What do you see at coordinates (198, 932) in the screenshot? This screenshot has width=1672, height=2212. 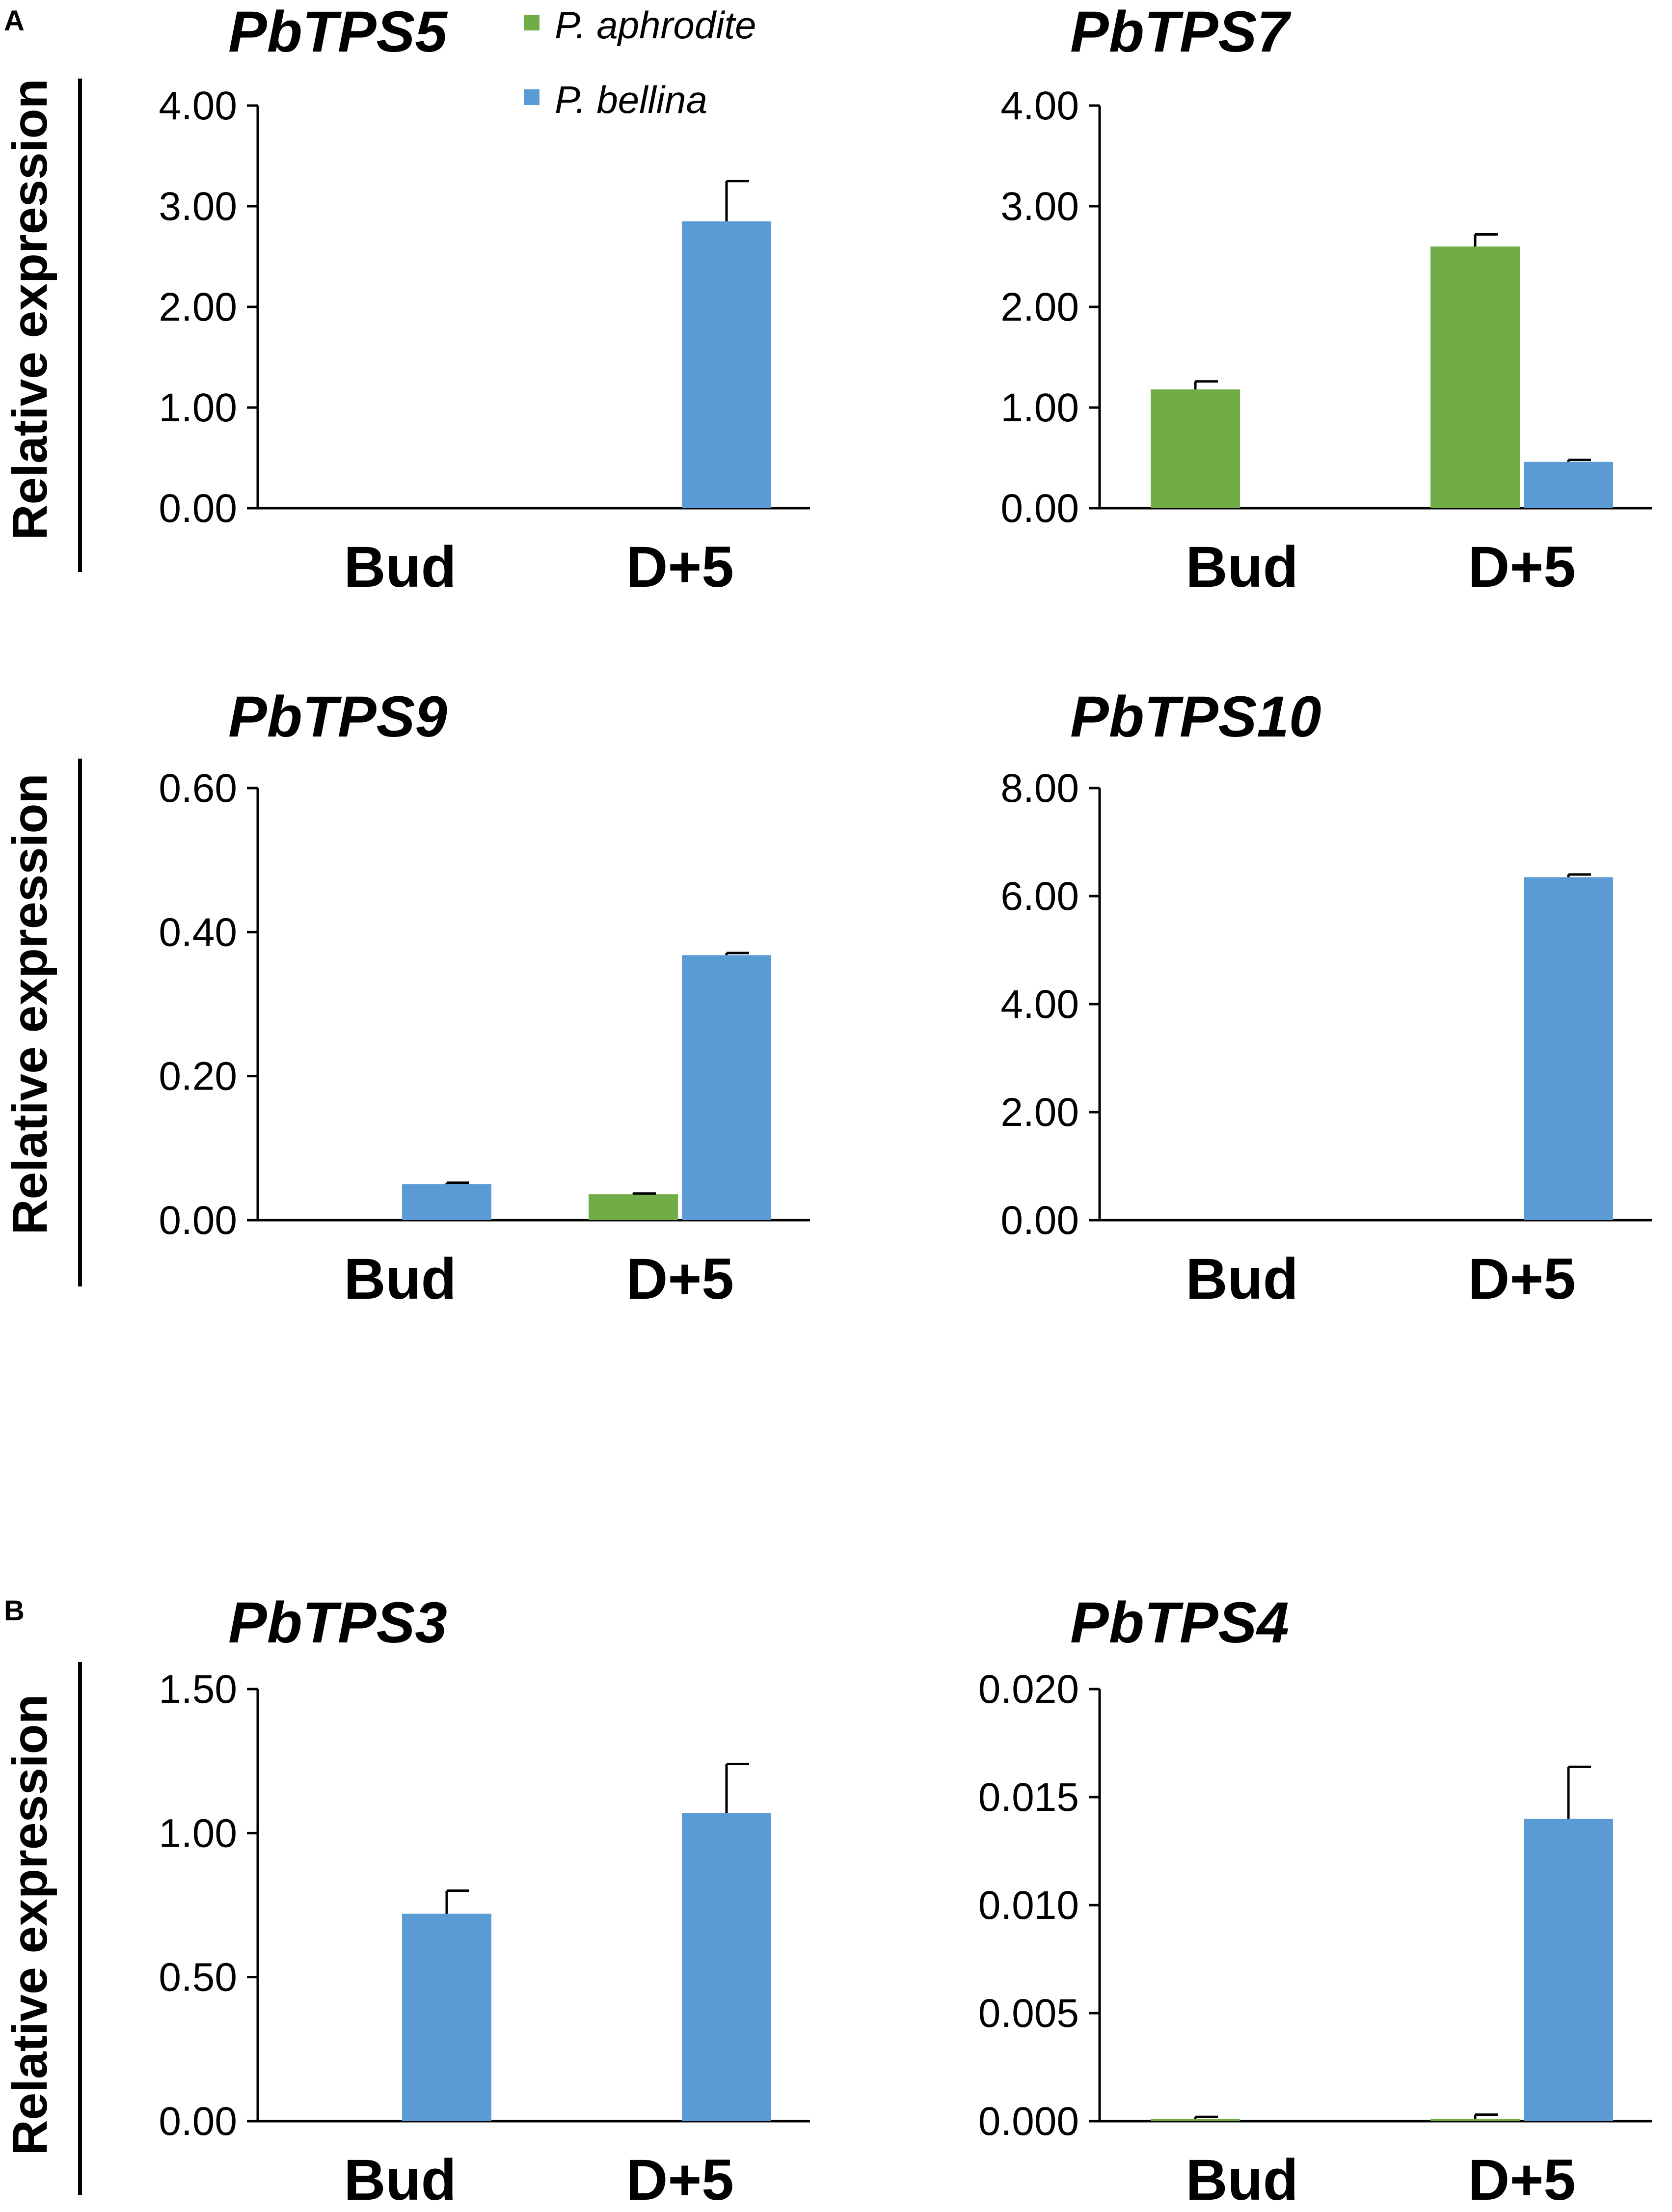 I see `y-tick-label: 0.40` at bounding box center [198, 932].